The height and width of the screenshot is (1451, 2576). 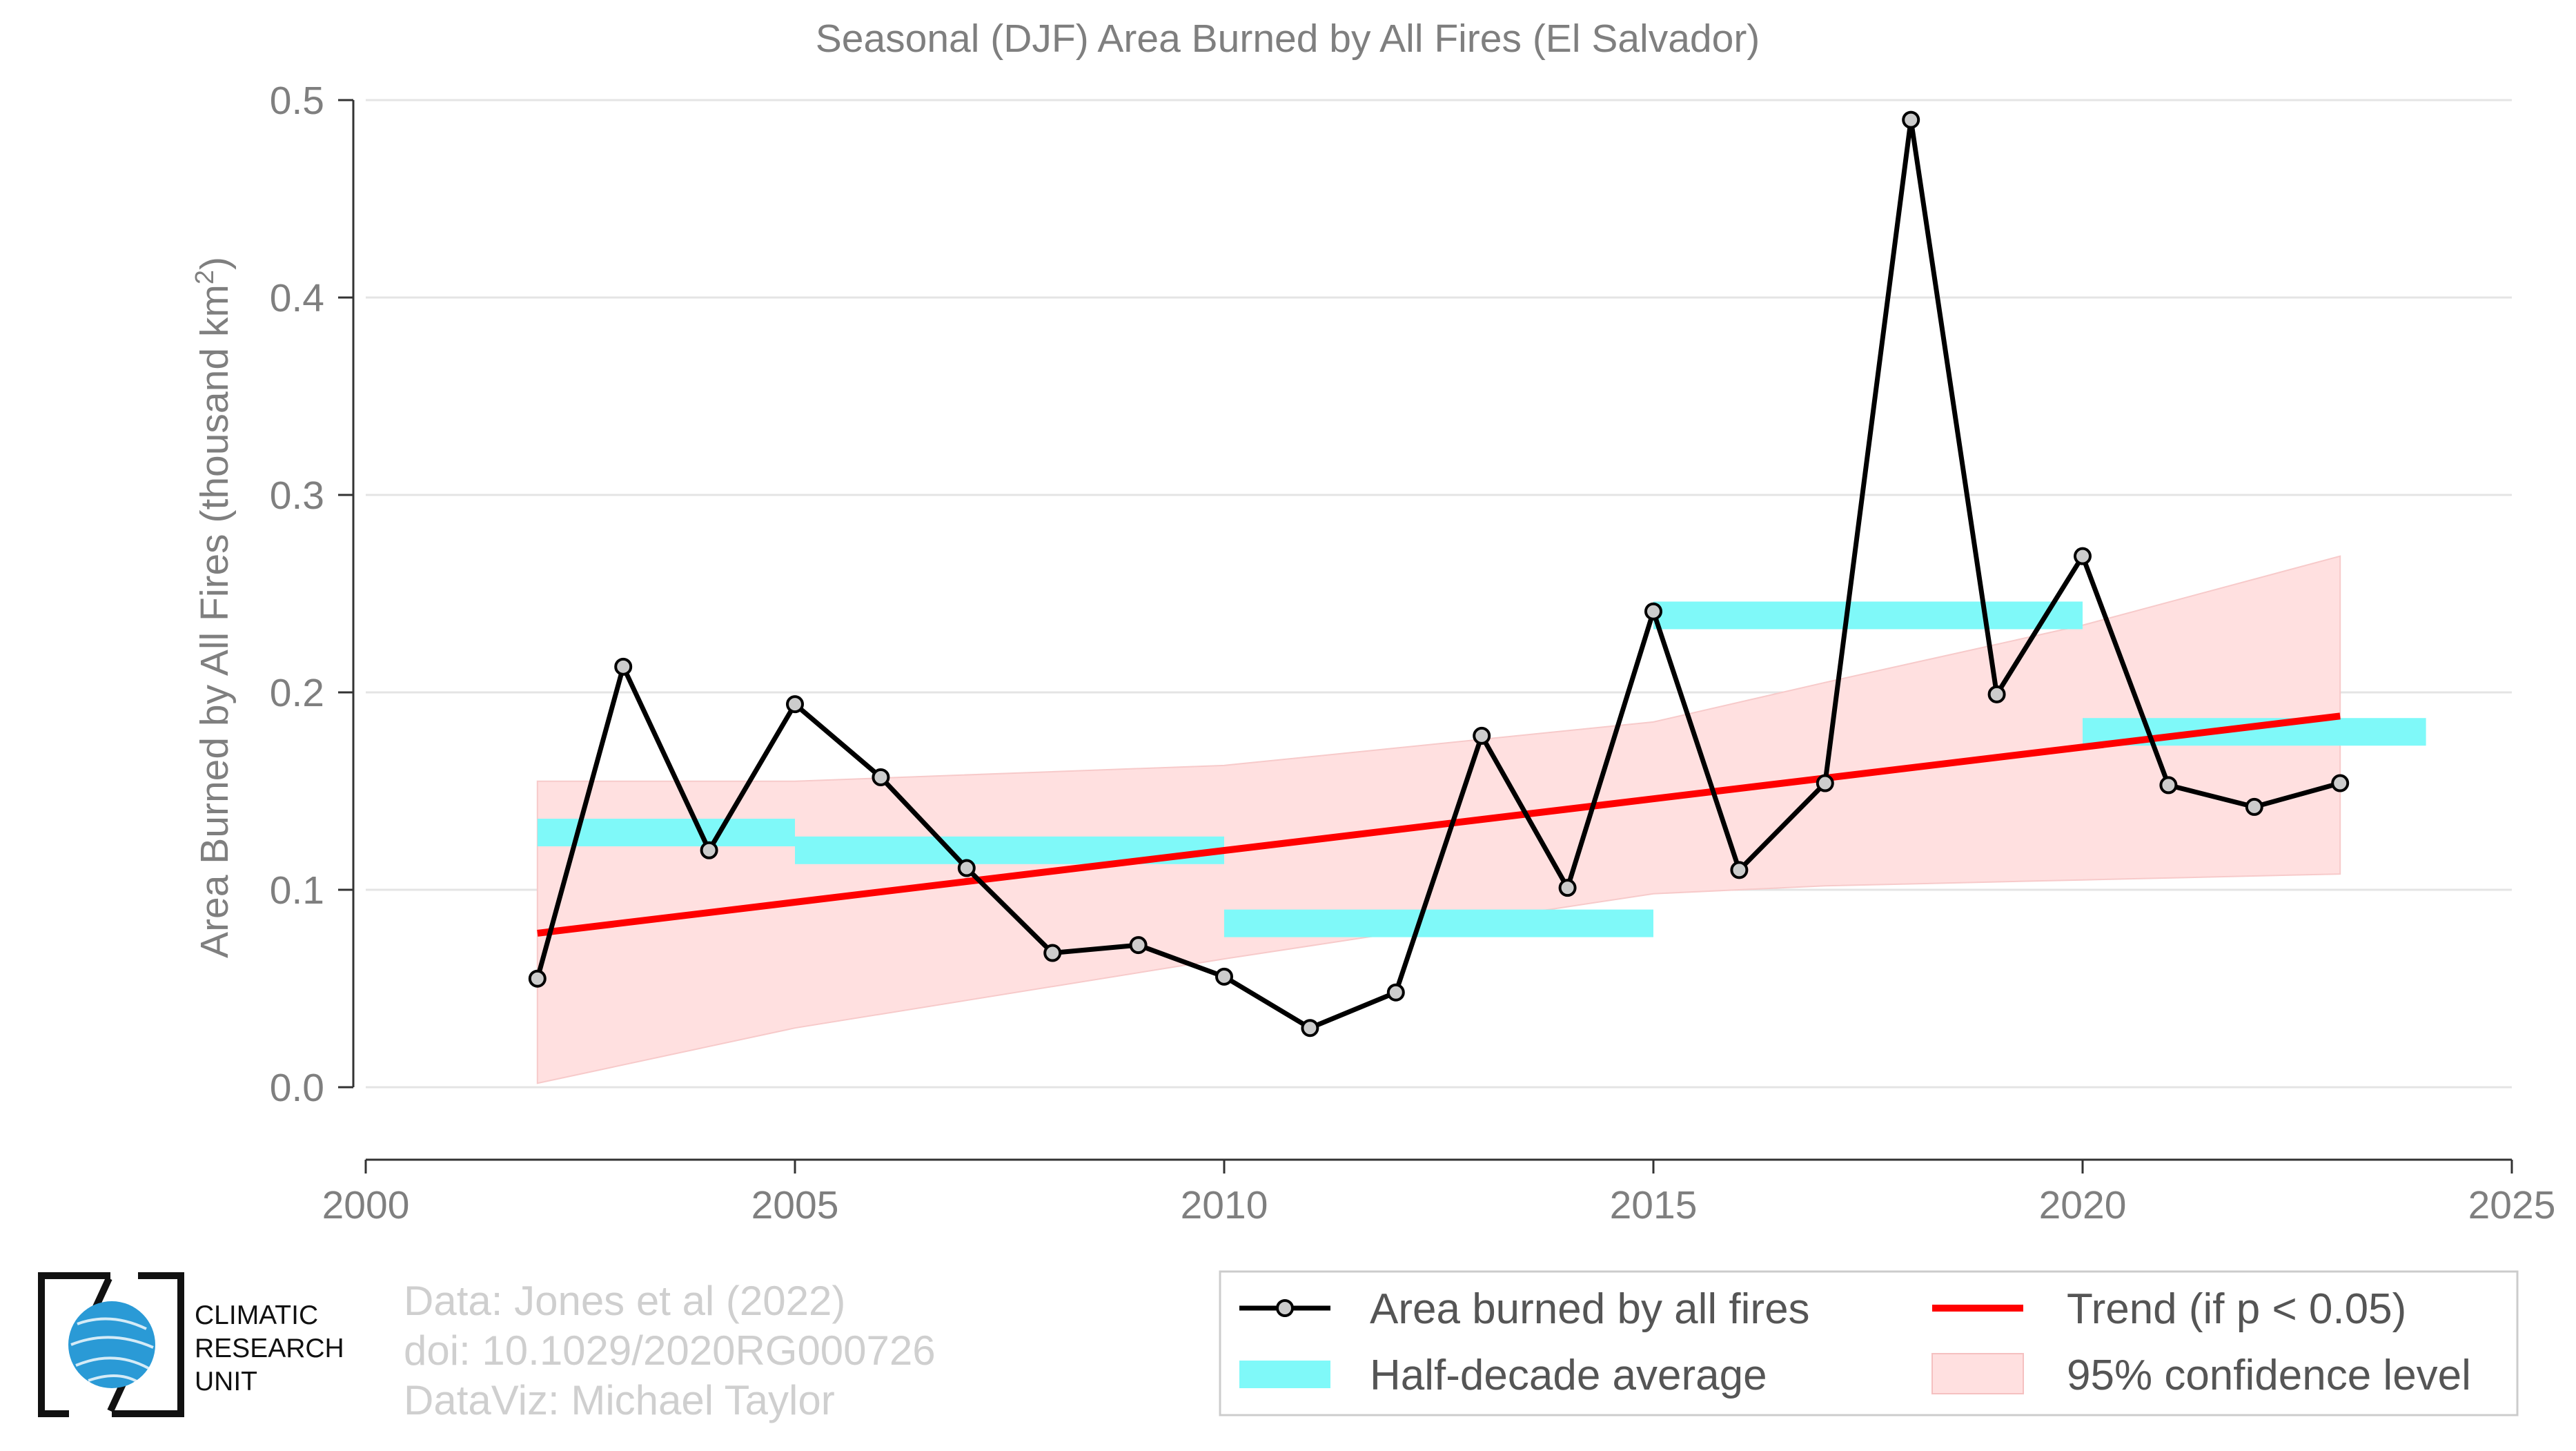 I want to click on y-axis-label: Area Burned by All Fires (thousand km2), so click(x=213, y=607).